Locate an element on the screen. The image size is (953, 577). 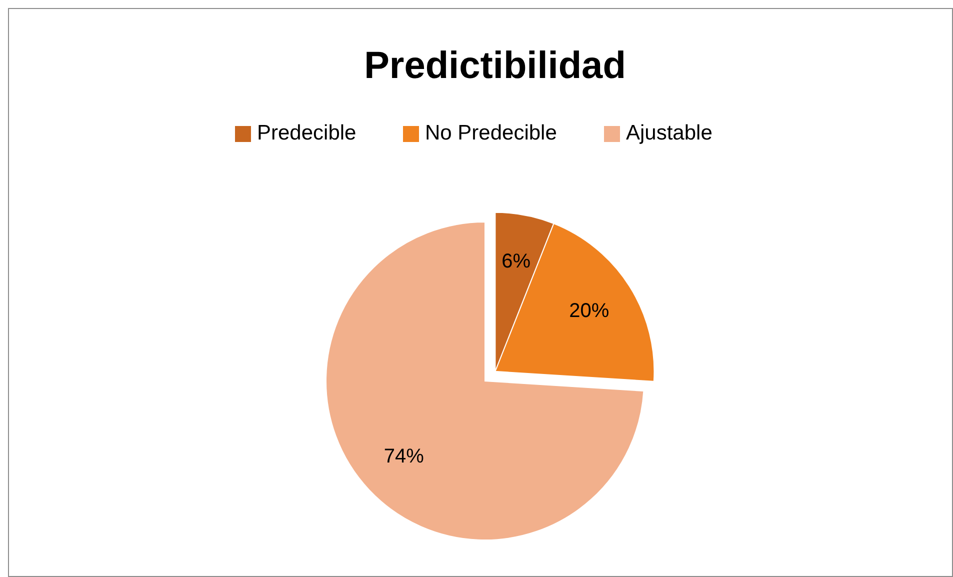
data-label: 6% is located at coordinates (516, 261).